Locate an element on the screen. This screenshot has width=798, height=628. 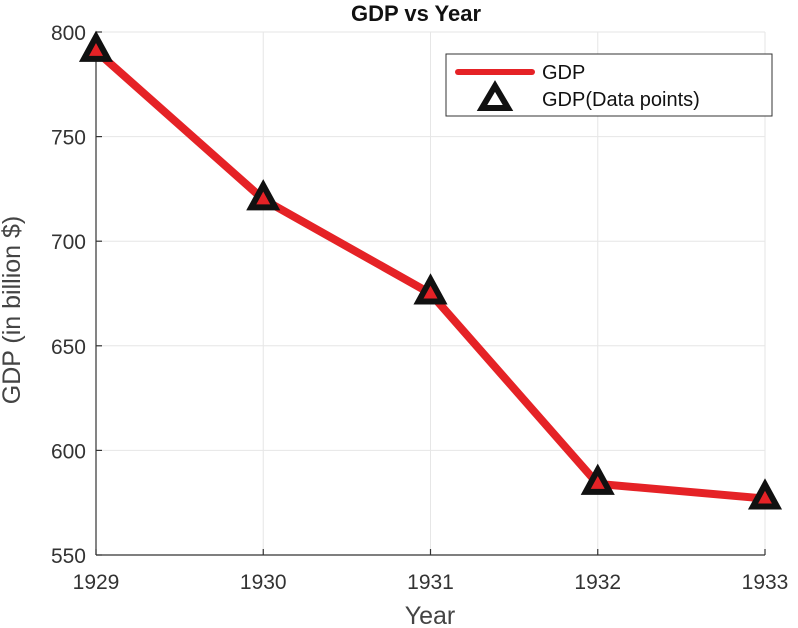
y-axis-label: GDP (in billion $) is located at coordinates (13, 310).